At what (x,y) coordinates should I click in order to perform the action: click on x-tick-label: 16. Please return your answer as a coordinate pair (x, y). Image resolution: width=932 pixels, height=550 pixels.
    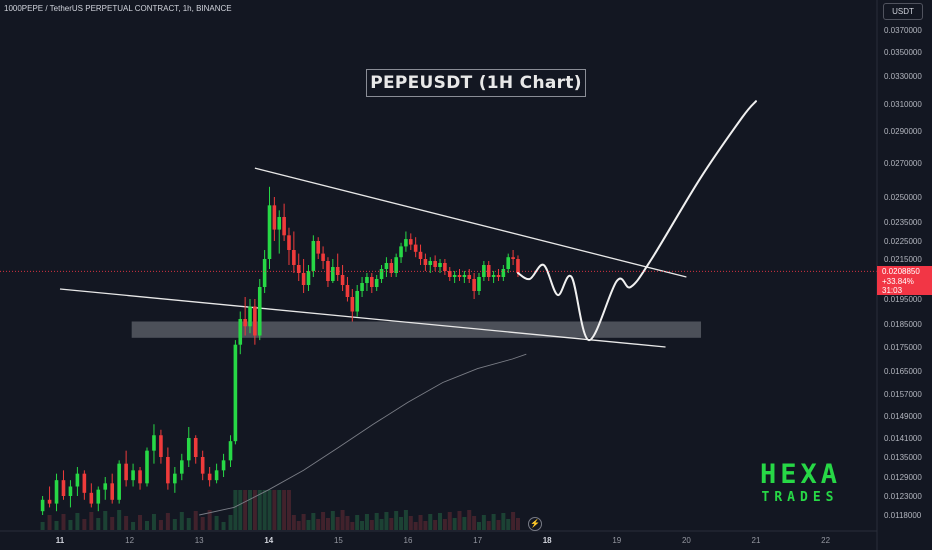
    Looking at the image, I should click on (408, 540).